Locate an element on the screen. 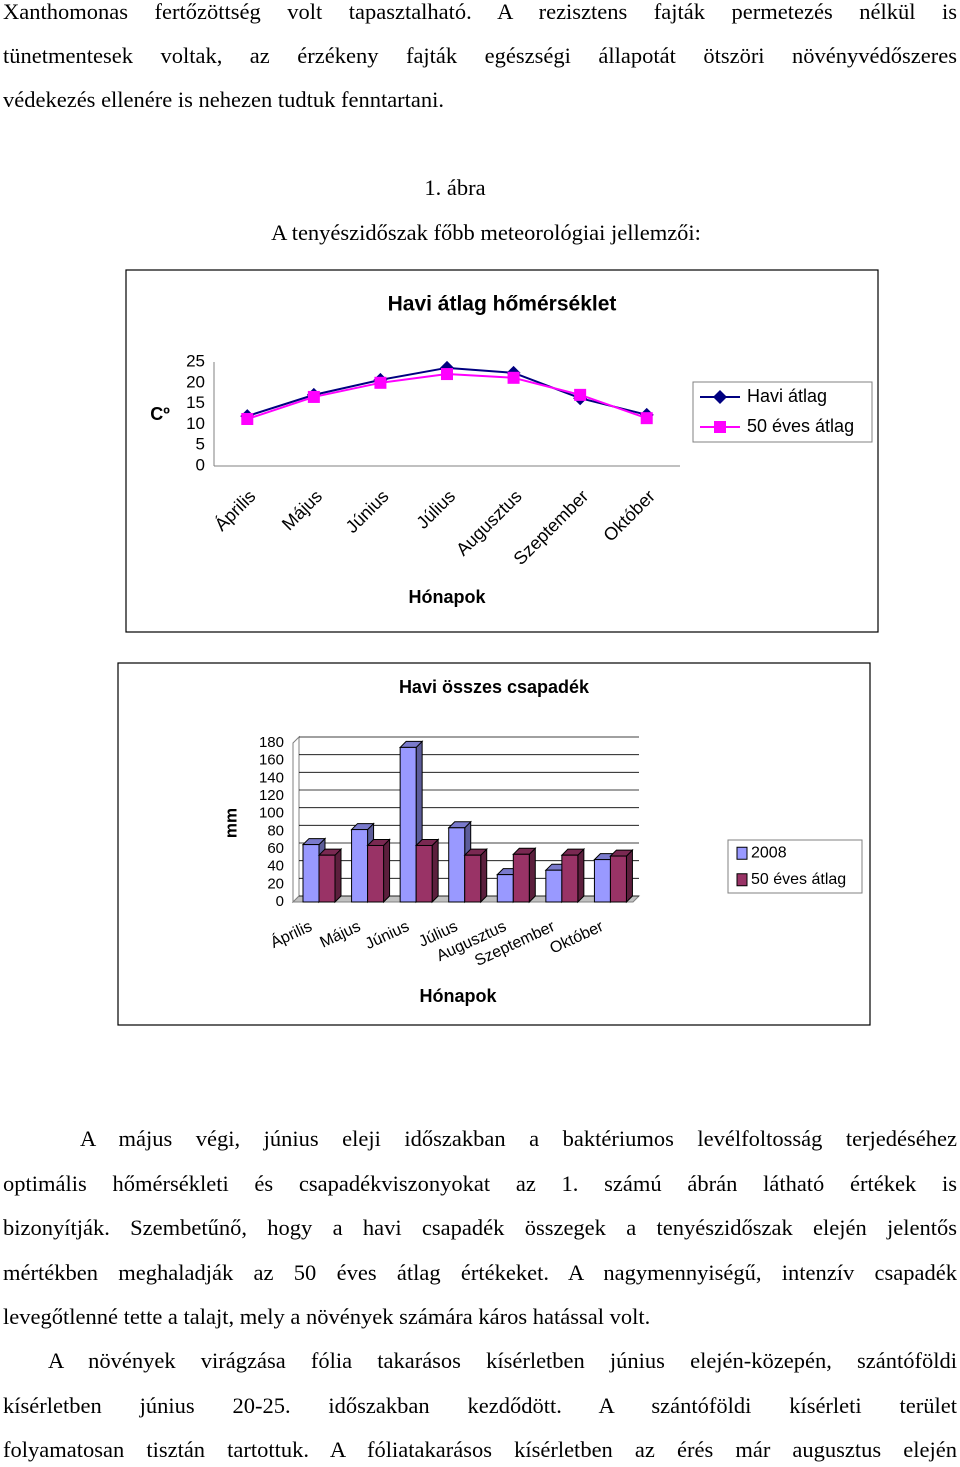  y-tick-label: 5 is located at coordinates (200, 444).